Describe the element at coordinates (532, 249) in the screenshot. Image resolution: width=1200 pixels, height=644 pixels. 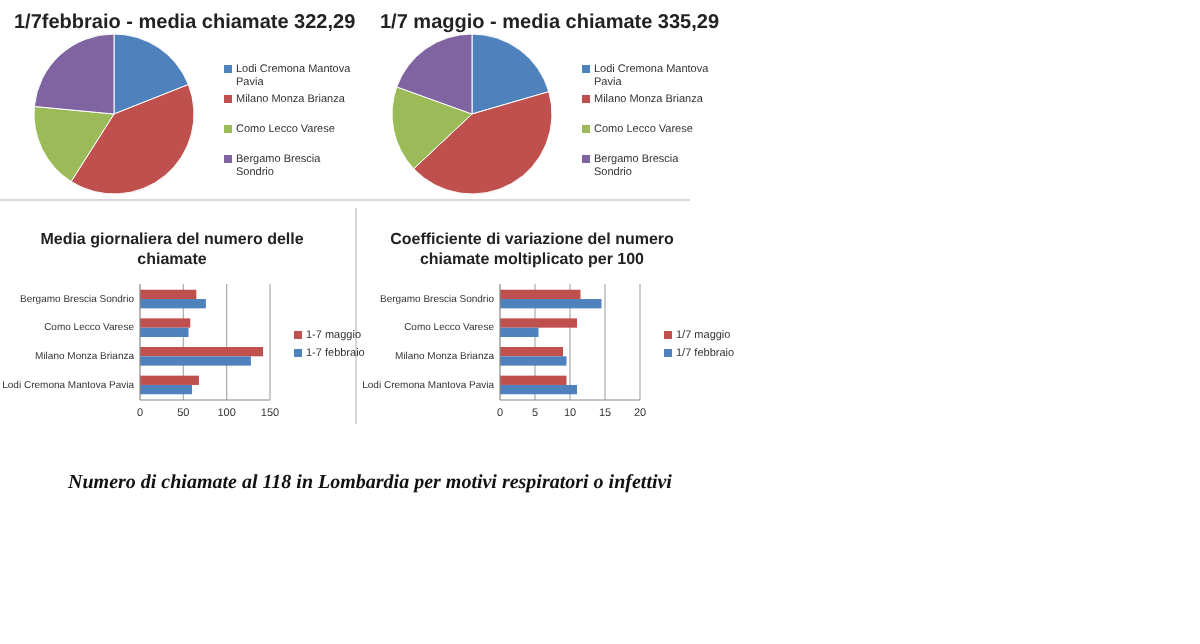
I see `chart-title: Coefficiente di variazione del numero chiamate moltiplicato per 100` at that location.